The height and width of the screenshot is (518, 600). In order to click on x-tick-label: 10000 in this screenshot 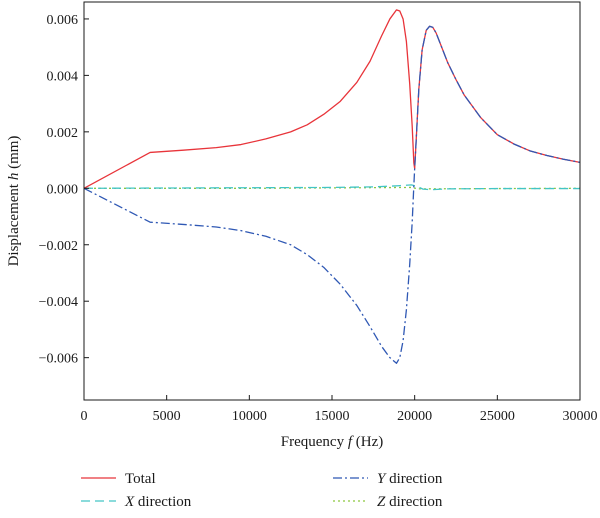, I will do `click(249, 416)`.